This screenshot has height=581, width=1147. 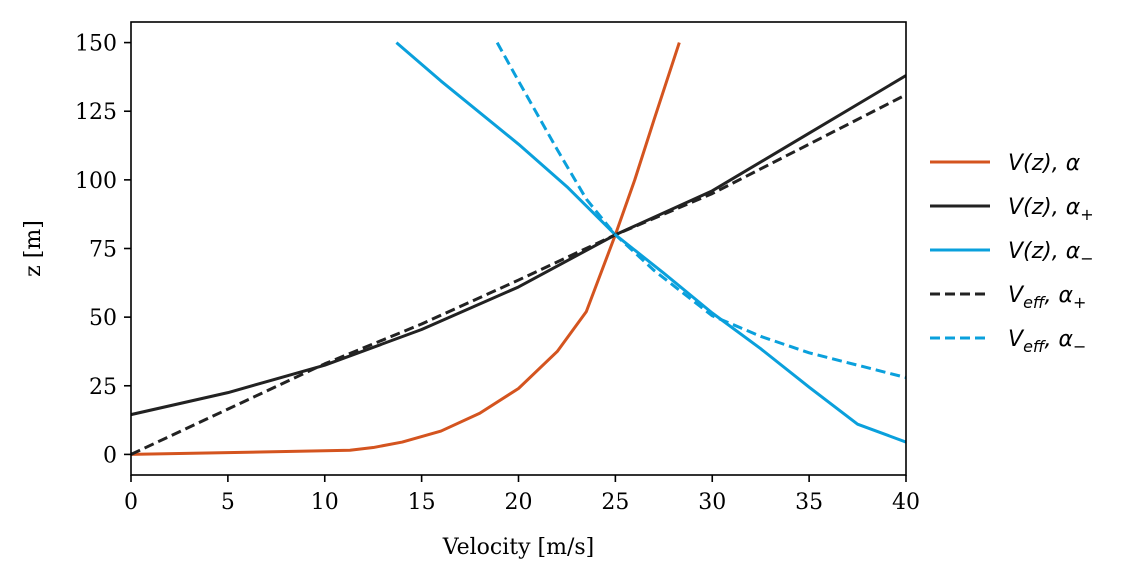 I want to click on x-tick-label: 35, so click(x=809, y=502).